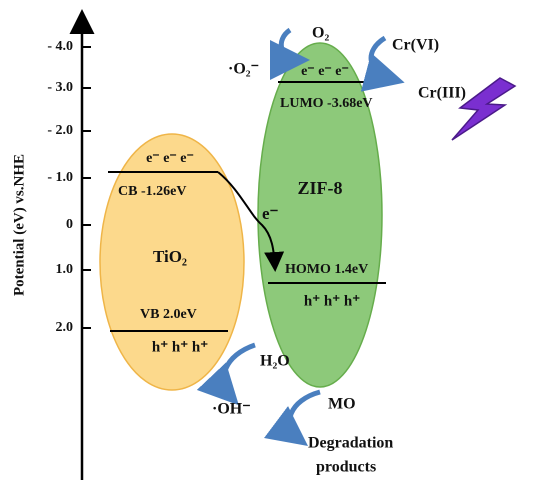 This screenshot has width=550, height=497. I want to click on tick-label: 2.0, so click(65, 327).